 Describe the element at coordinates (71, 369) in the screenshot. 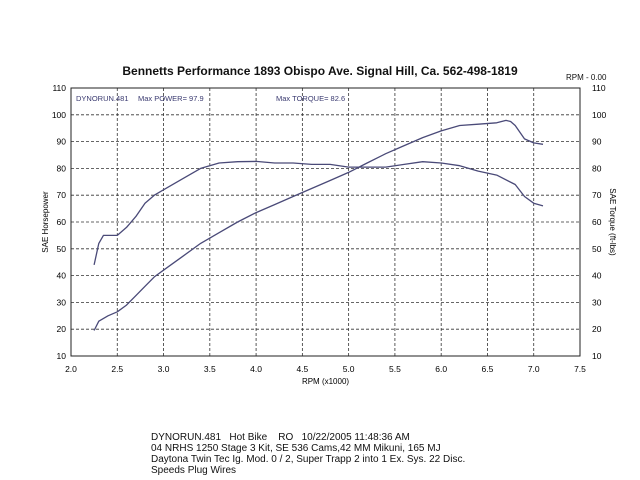

I see `x-tick-label: 2.0` at that location.